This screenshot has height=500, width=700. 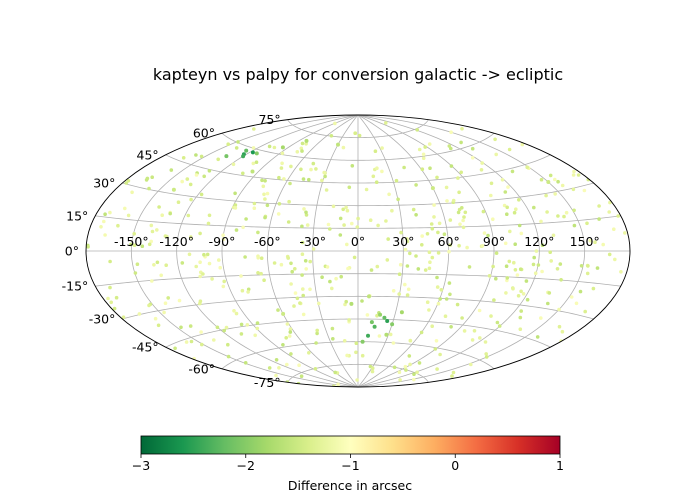 What do you see at coordinates (358, 307) in the screenshot?
I see `parallel-gridline` at bounding box center [358, 307].